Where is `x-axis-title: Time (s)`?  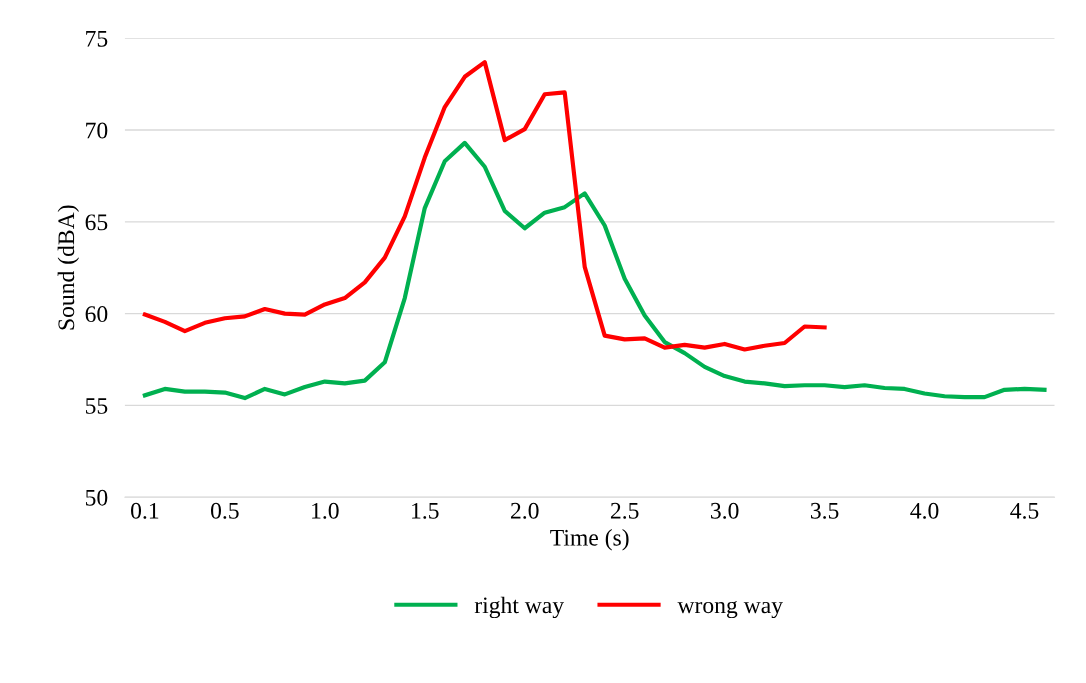 x-axis-title: Time (s) is located at coordinates (589, 540).